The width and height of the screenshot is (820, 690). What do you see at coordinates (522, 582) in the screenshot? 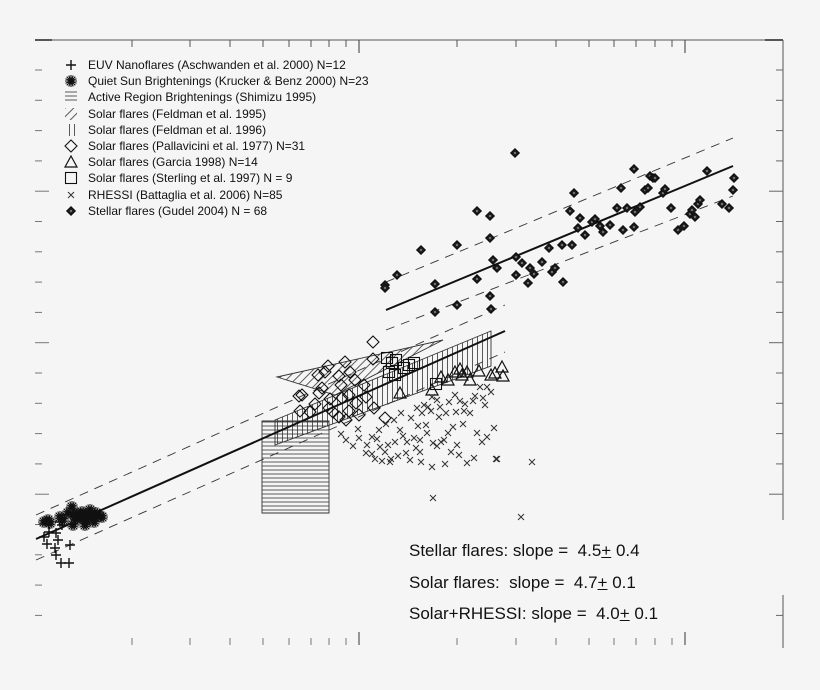
I see `annotation-solar-slope: Solar flares: slope = 4.7+ 0.1` at bounding box center [522, 582].